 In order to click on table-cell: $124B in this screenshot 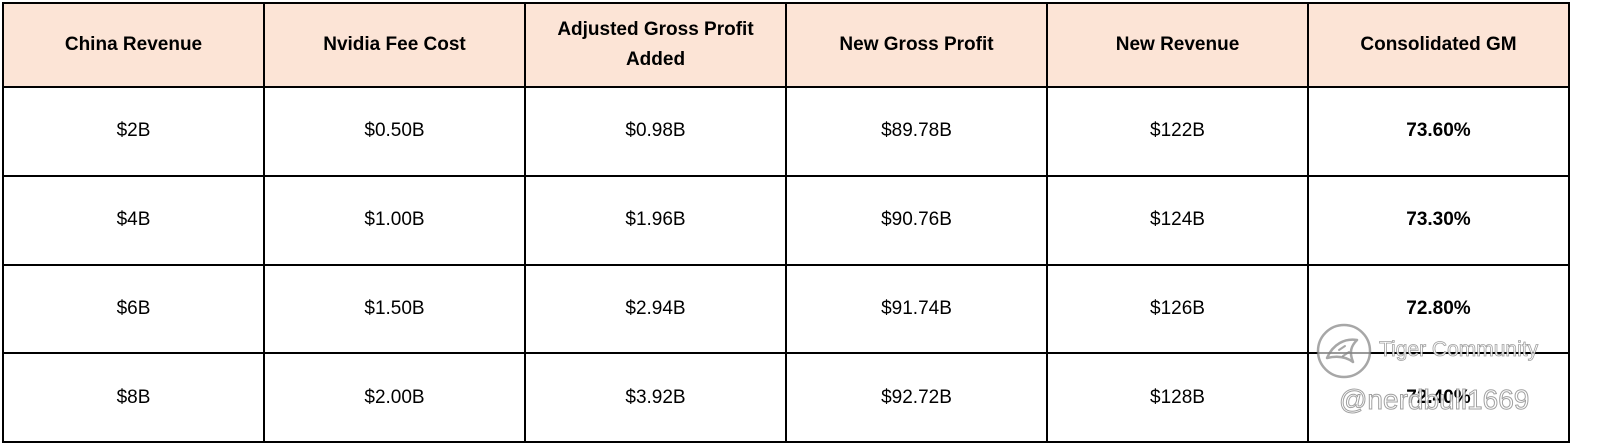, I will do `click(1177, 220)`.